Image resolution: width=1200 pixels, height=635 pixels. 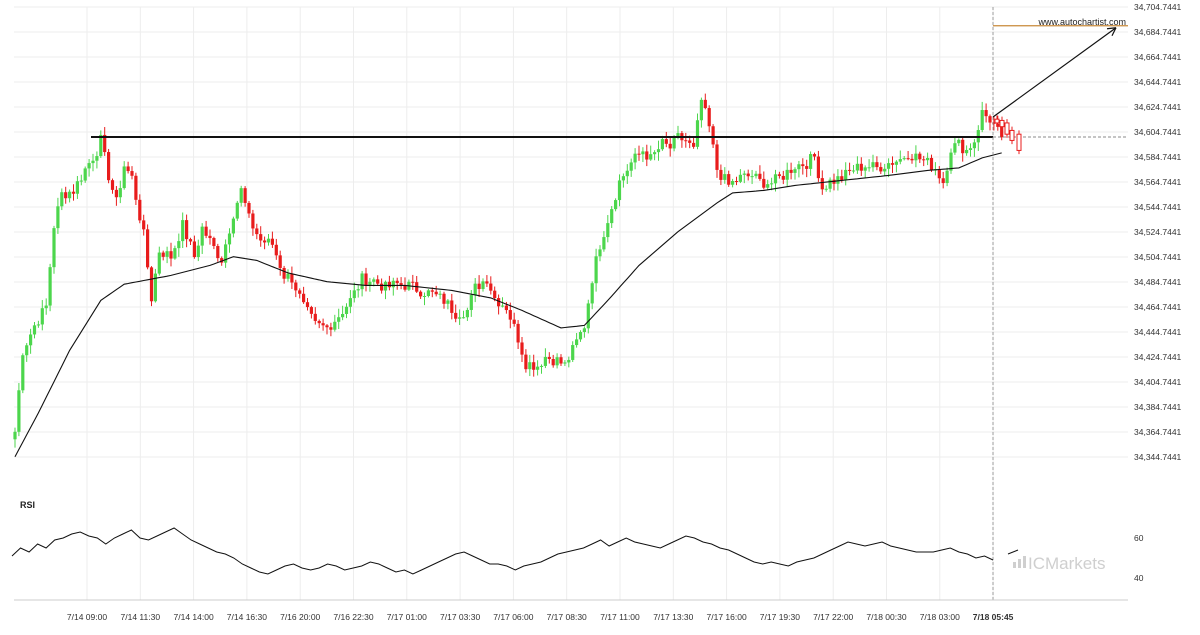 I want to click on icmarkets-wordmark: ICMarkets, so click(x=1066, y=563).